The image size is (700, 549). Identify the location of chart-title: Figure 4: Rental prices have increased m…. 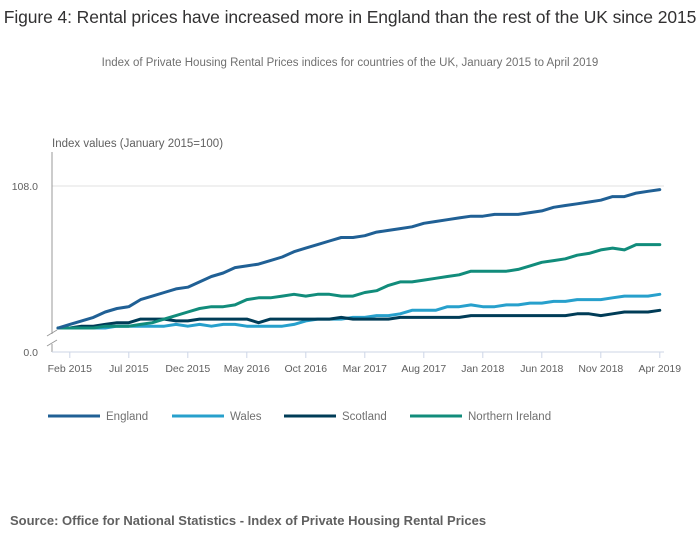
(350, 17).